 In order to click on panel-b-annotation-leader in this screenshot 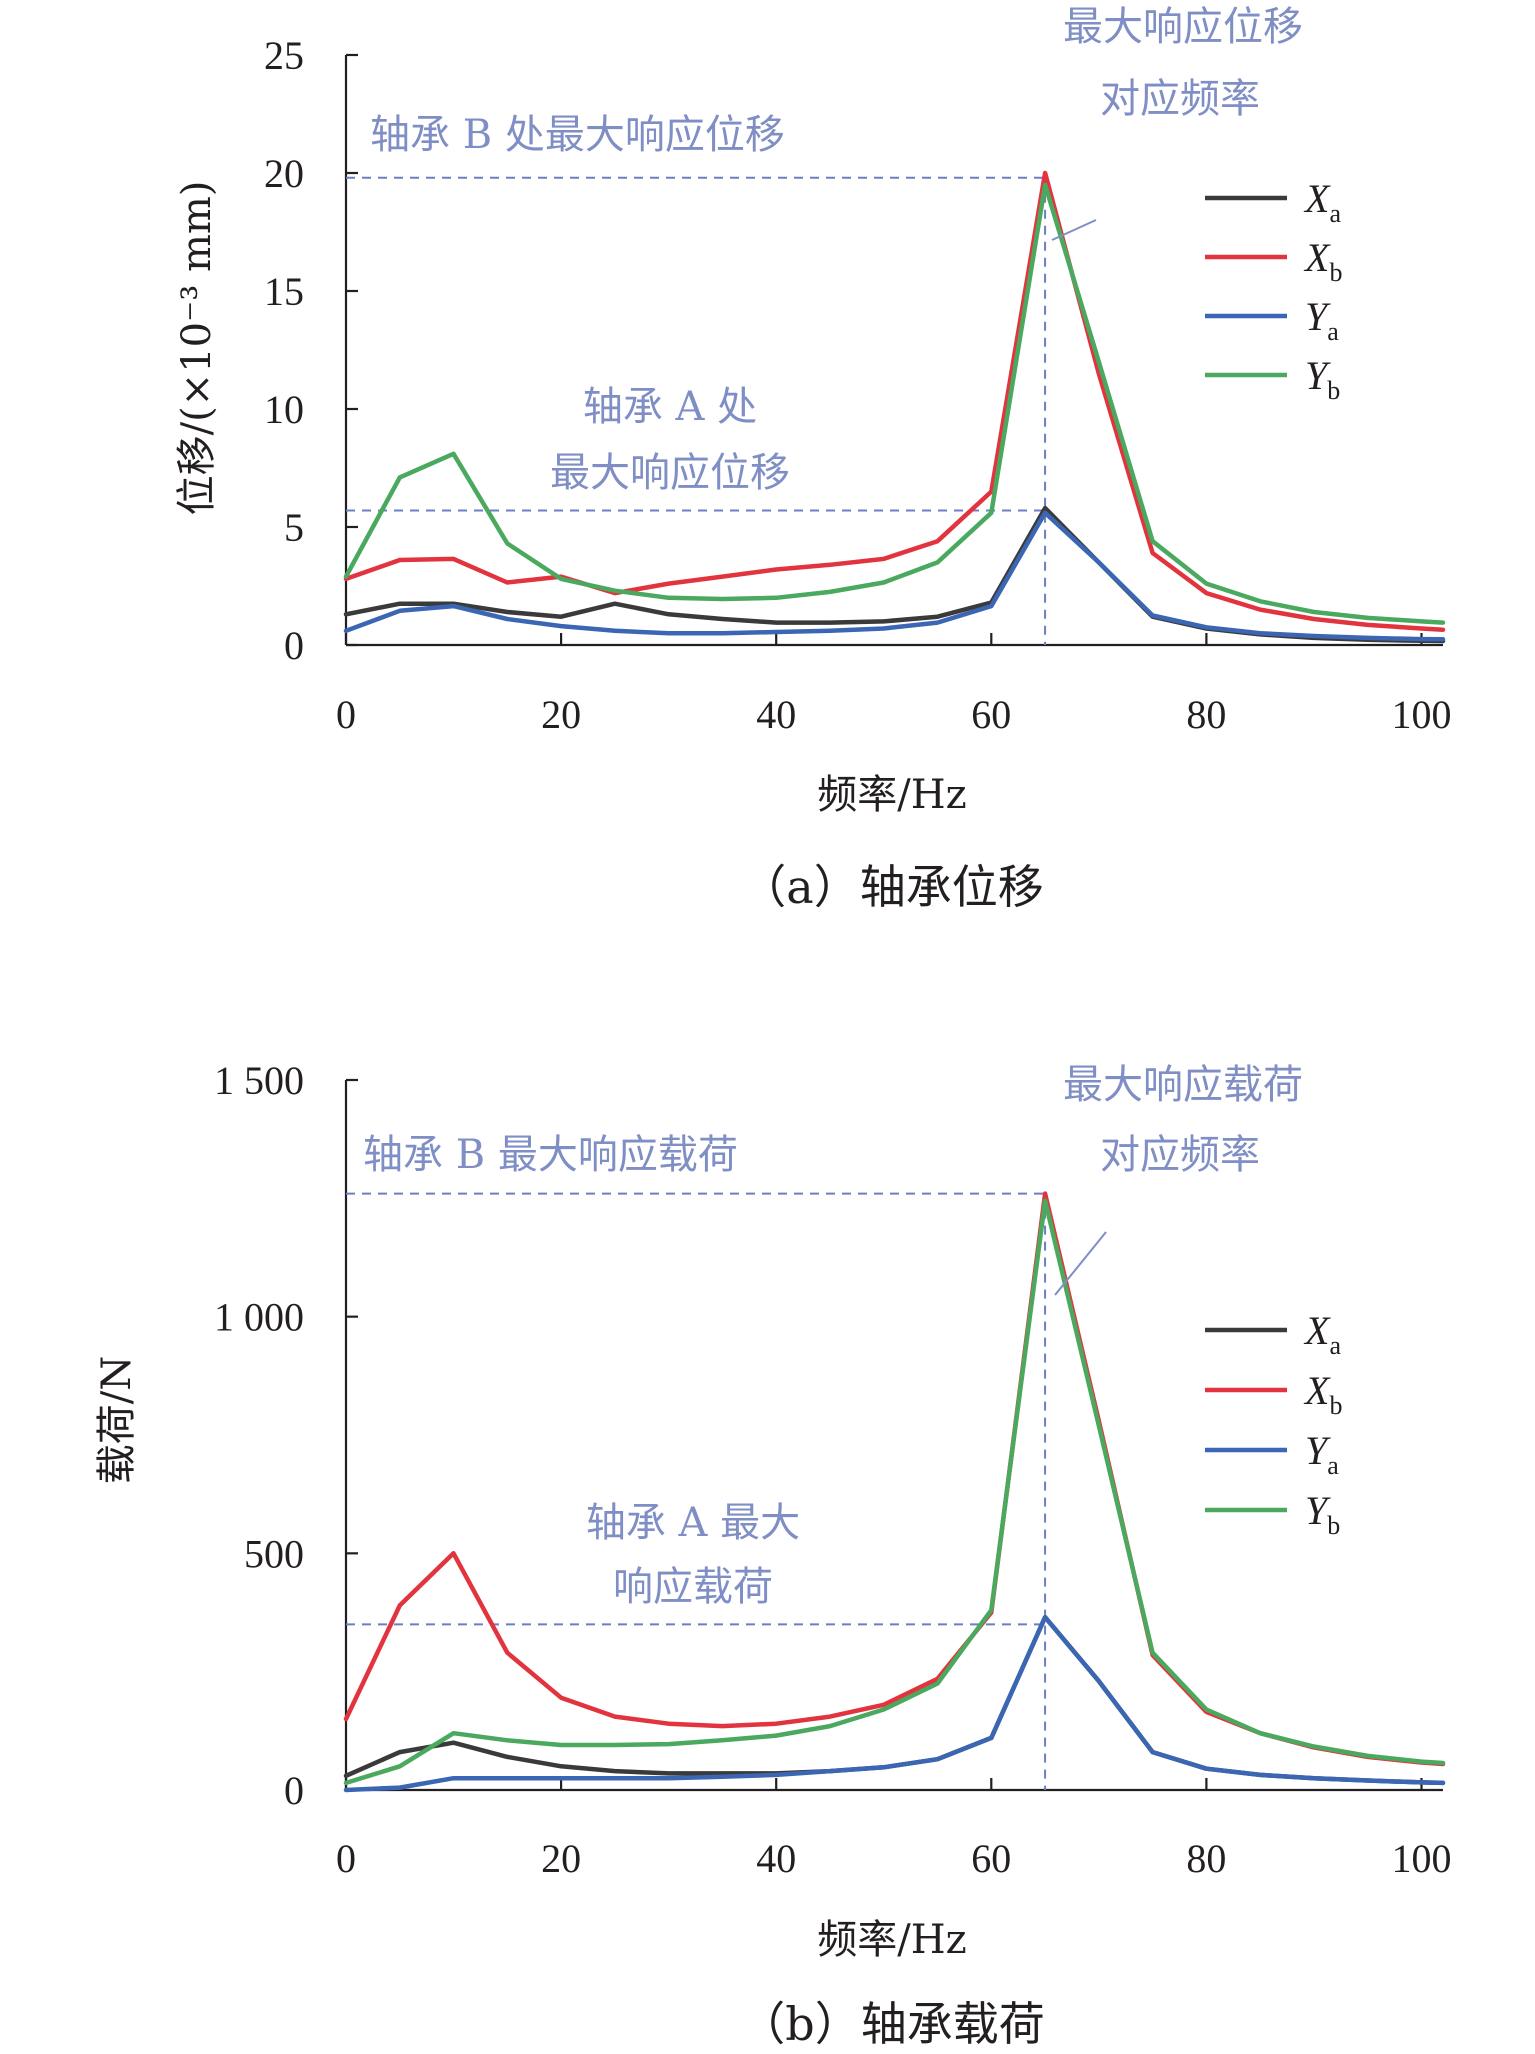, I will do `click(1080, 1263)`.